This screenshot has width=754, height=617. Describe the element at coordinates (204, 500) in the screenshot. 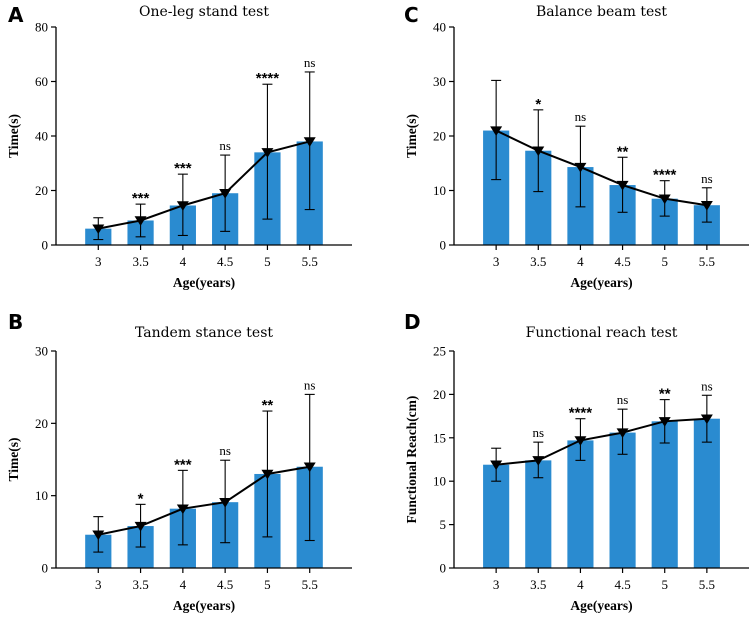

I see `panel-b-mean-line` at that location.